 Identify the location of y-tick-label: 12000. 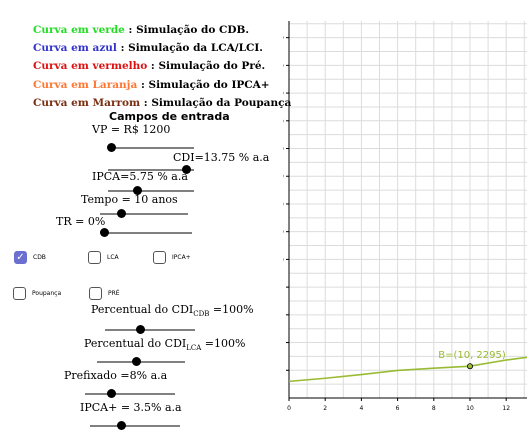
(283, 233).